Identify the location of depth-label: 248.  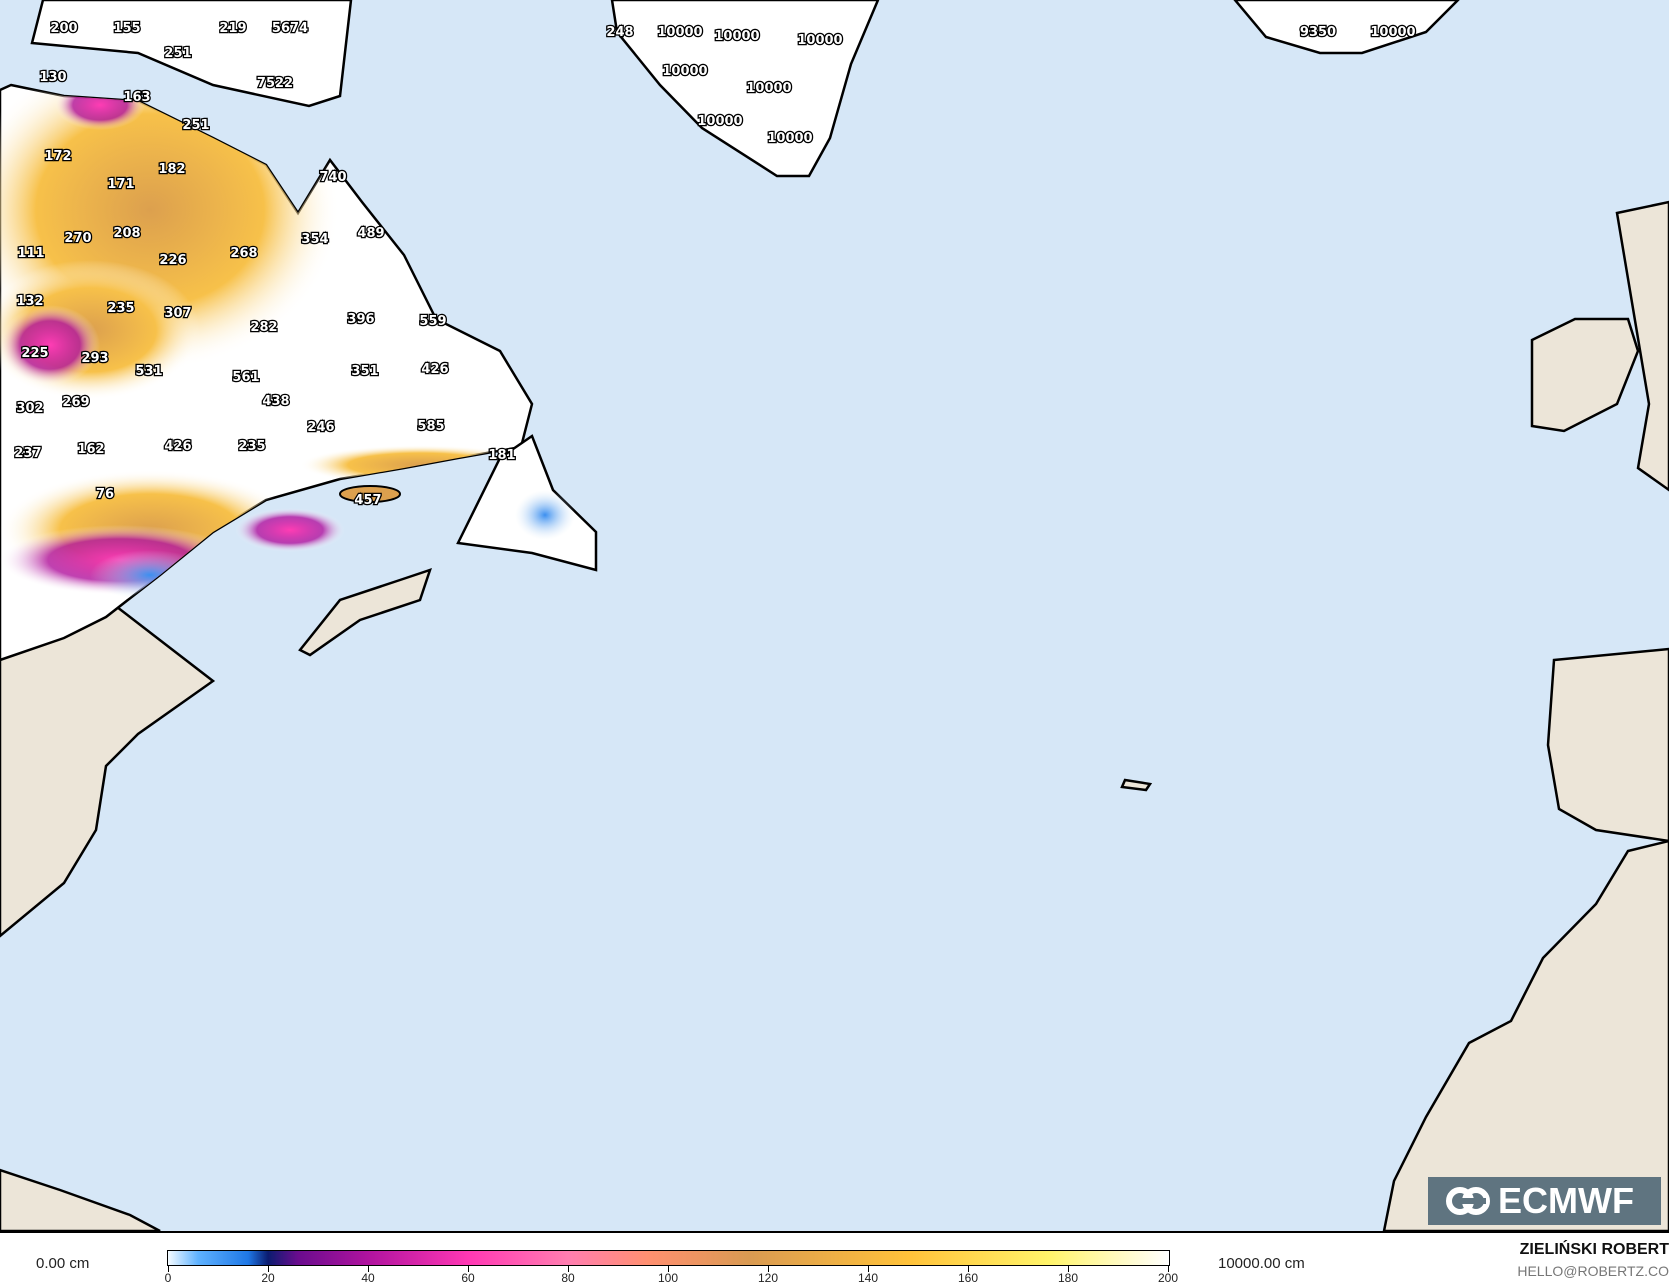
(619, 32).